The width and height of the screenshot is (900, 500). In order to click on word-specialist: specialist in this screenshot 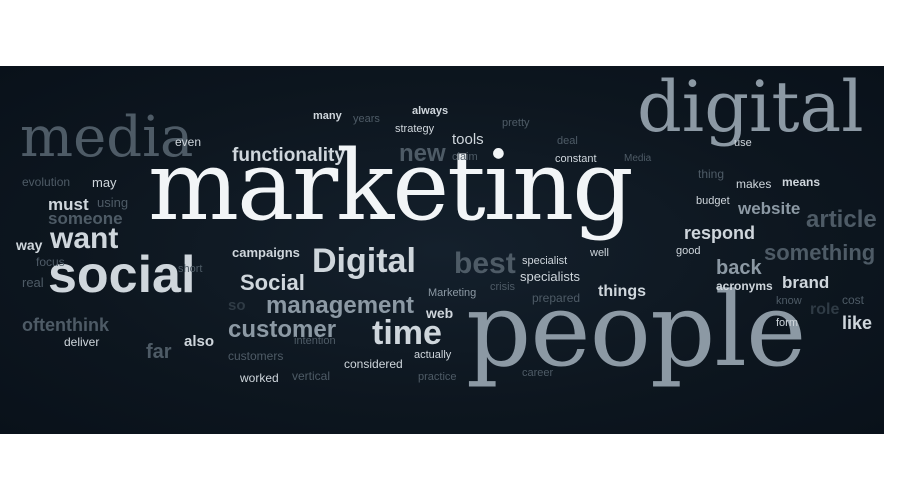, I will do `click(545, 261)`.